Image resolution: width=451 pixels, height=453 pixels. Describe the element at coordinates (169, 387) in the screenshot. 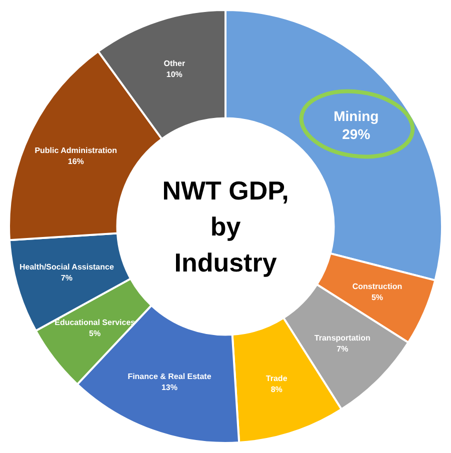

I see `data-label: 13%` at that location.